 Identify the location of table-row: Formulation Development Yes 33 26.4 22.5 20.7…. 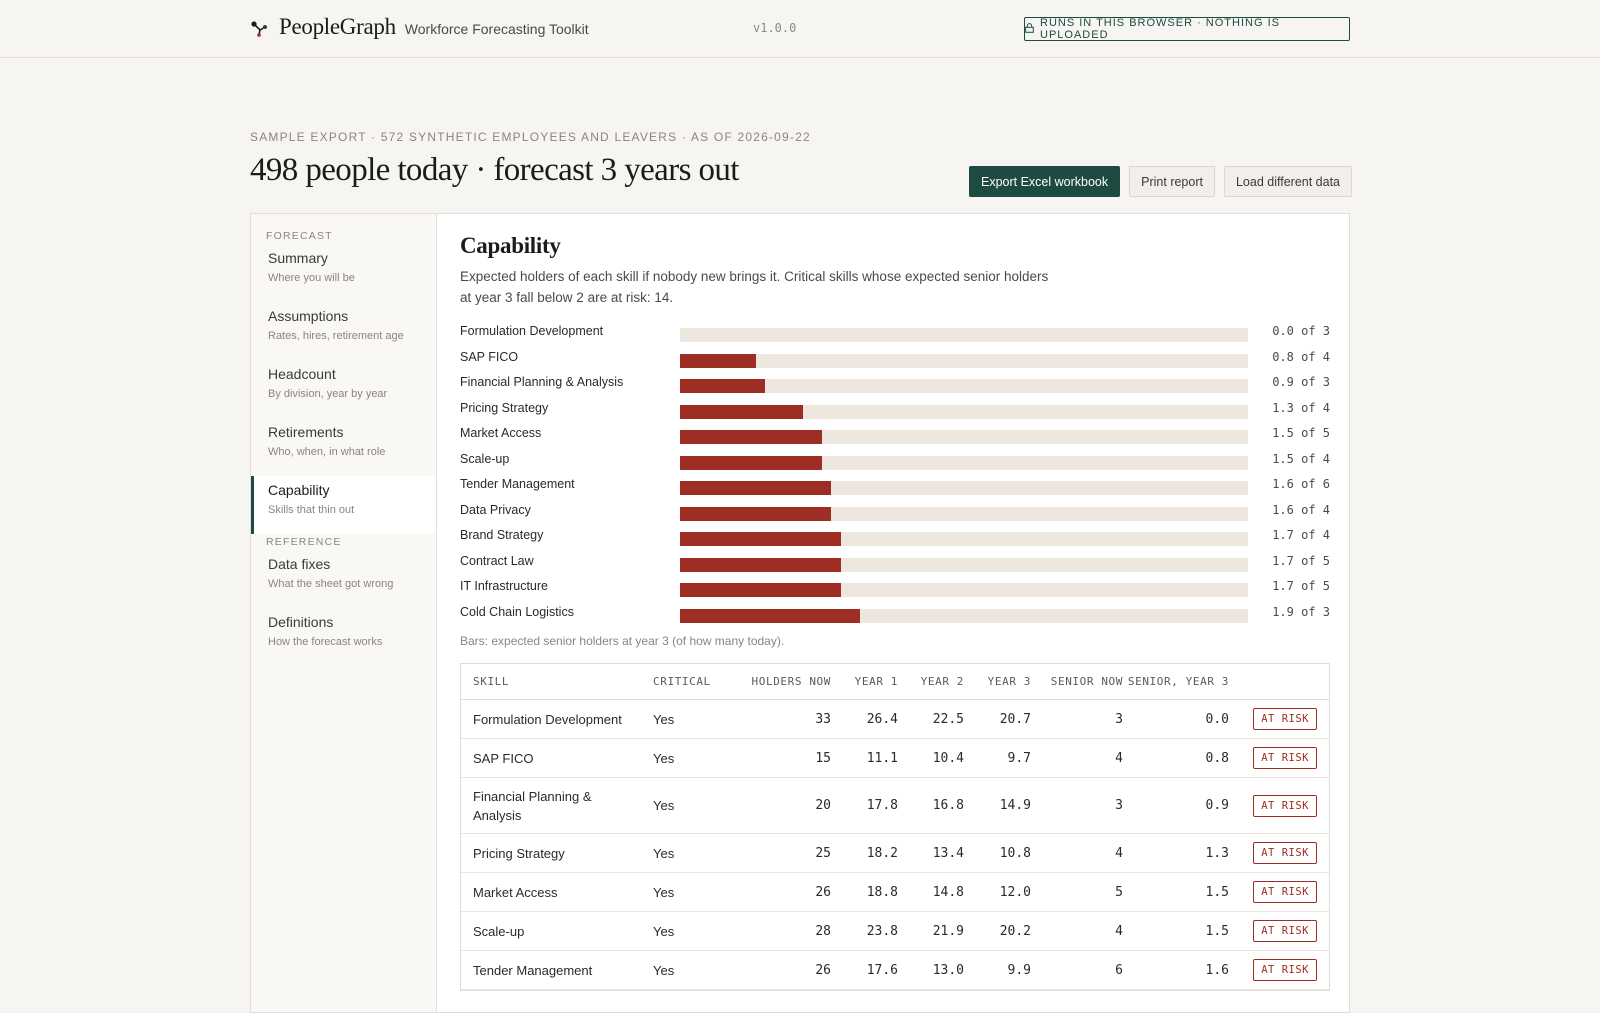
(895, 719).